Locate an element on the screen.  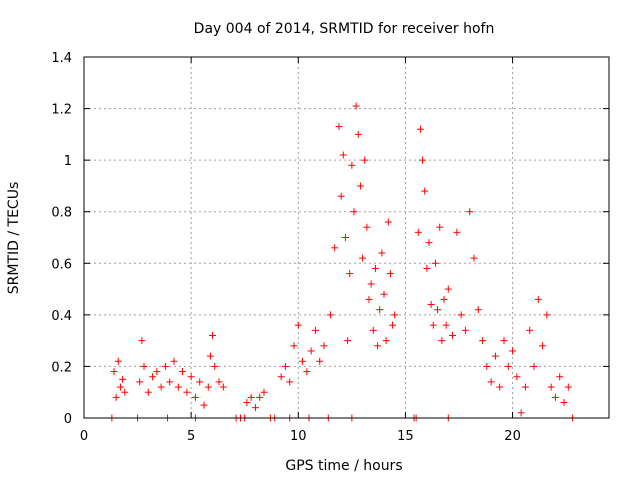
x-axis-label: GPS time / hours is located at coordinates (343, 466).